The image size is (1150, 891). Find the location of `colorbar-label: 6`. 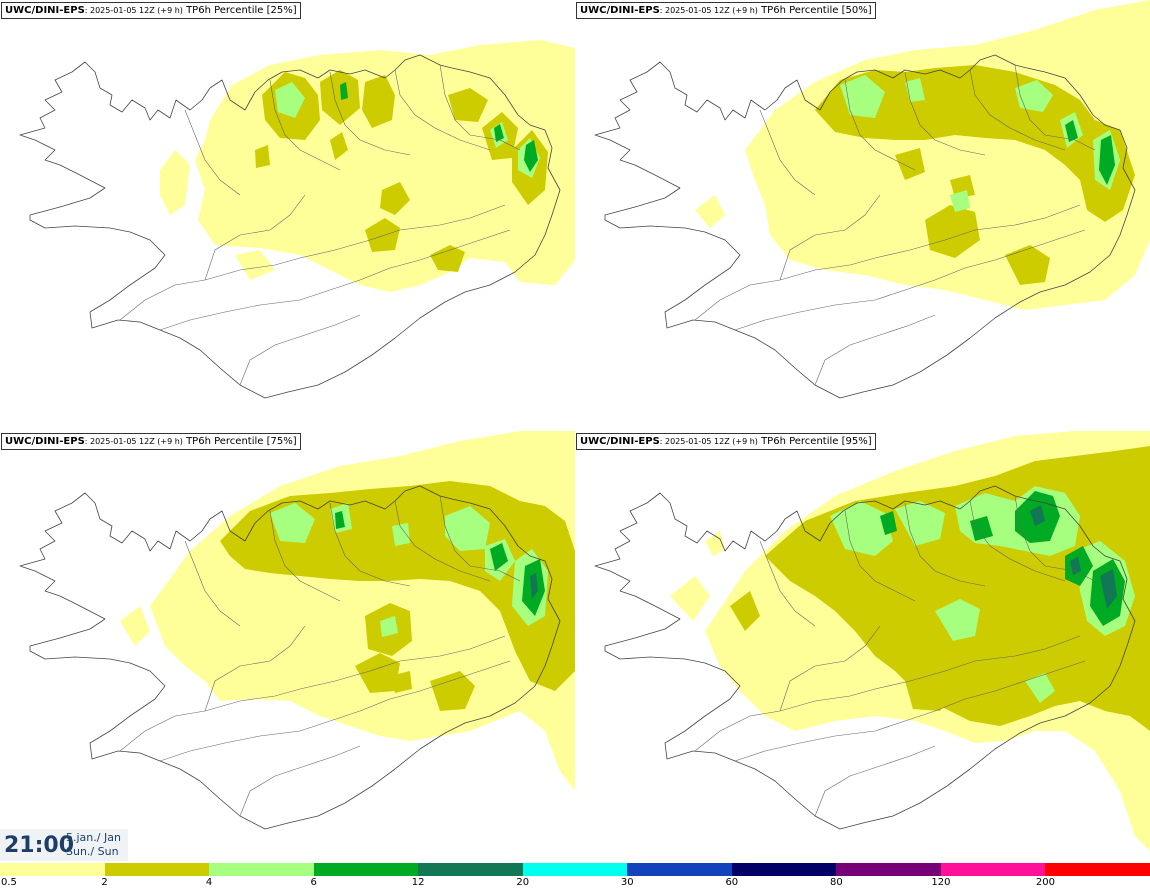

colorbar-label: 6 is located at coordinates (313, 882).